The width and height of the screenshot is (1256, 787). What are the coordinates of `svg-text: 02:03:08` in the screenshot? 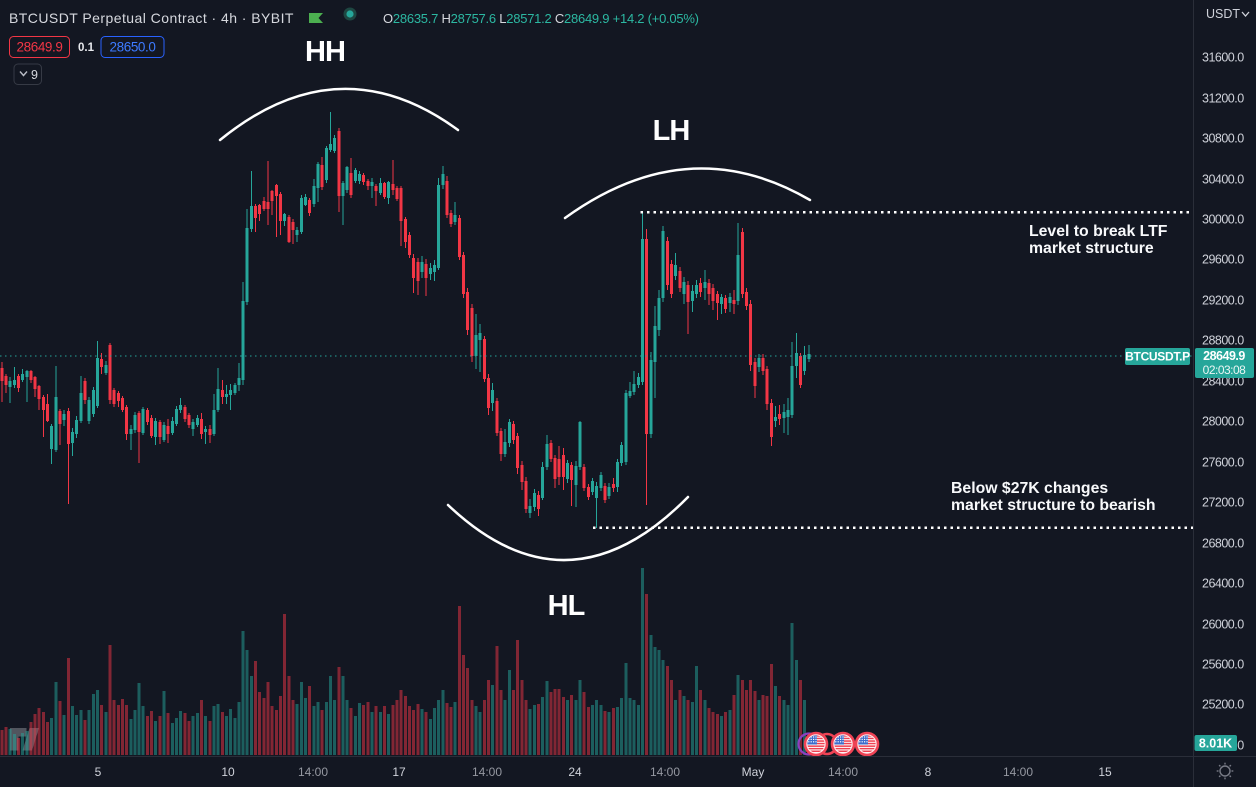 It's located at (1225, 370).